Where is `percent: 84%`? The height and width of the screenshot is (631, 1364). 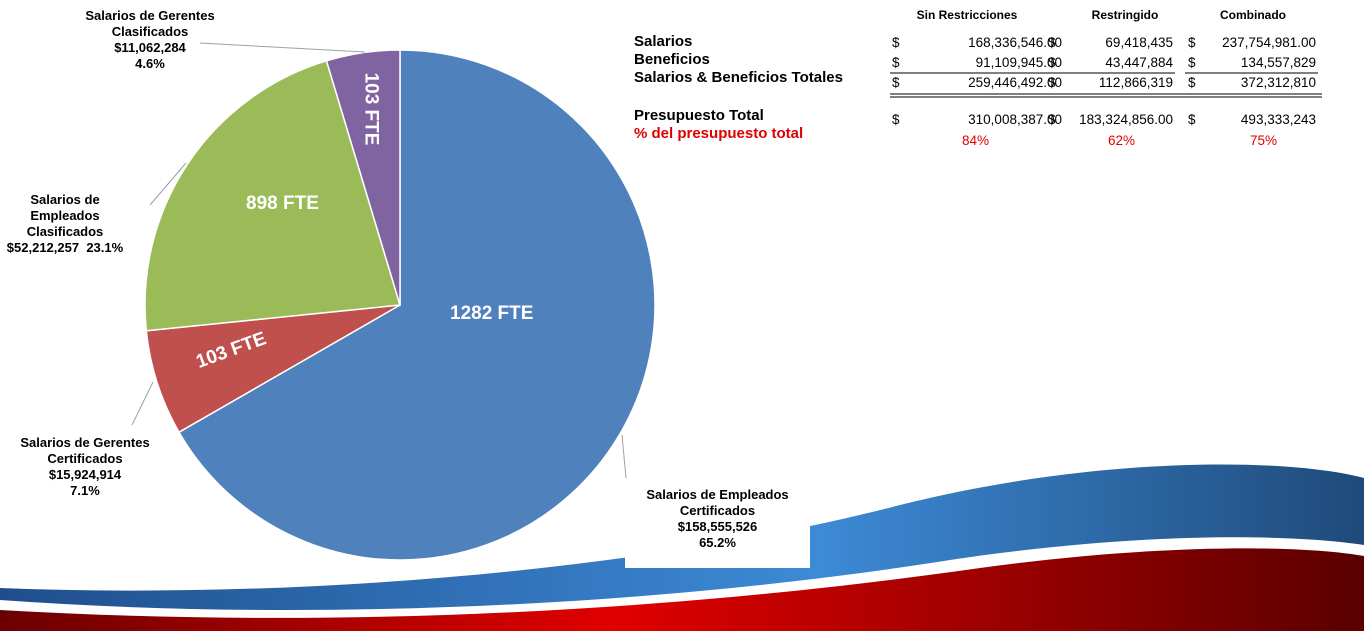 percent: 84% is located at coordinates (976, 140).